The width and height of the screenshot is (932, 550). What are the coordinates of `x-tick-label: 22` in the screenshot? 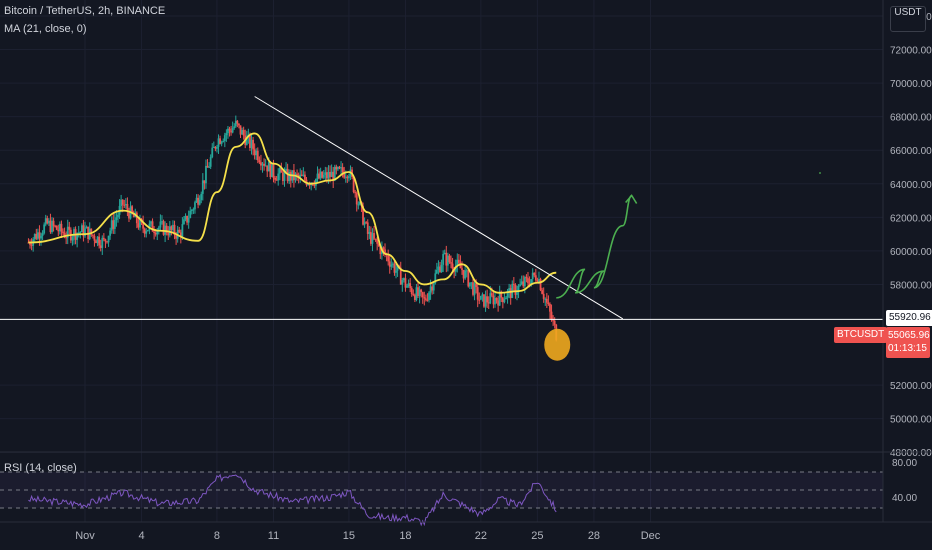 It's located at (481, 536).